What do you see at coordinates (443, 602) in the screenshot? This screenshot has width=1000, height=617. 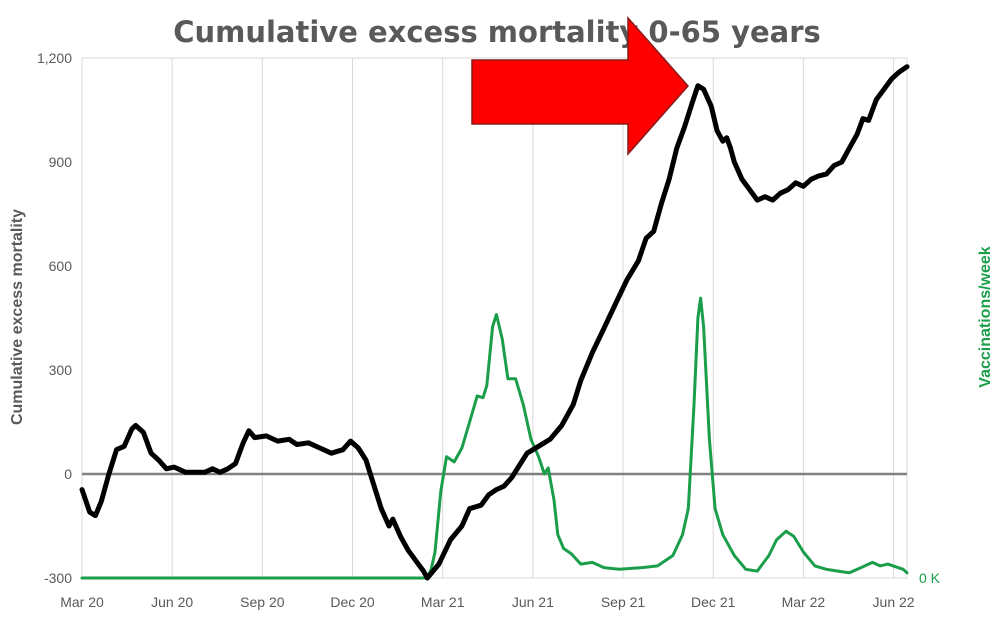 I see `x-tick-label: Mar 21` at bounding box center [443, 602].